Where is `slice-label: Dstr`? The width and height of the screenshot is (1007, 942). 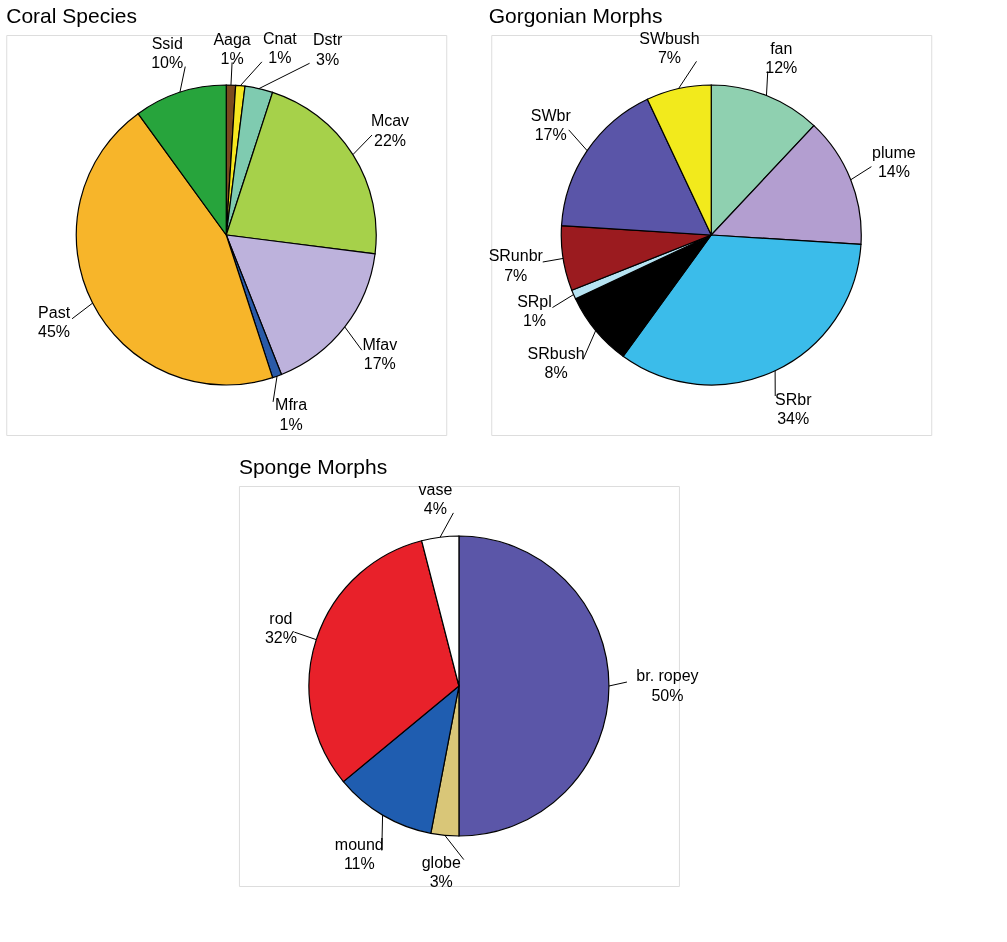
slice-label: Dstr is located at coordinates (327, 40).